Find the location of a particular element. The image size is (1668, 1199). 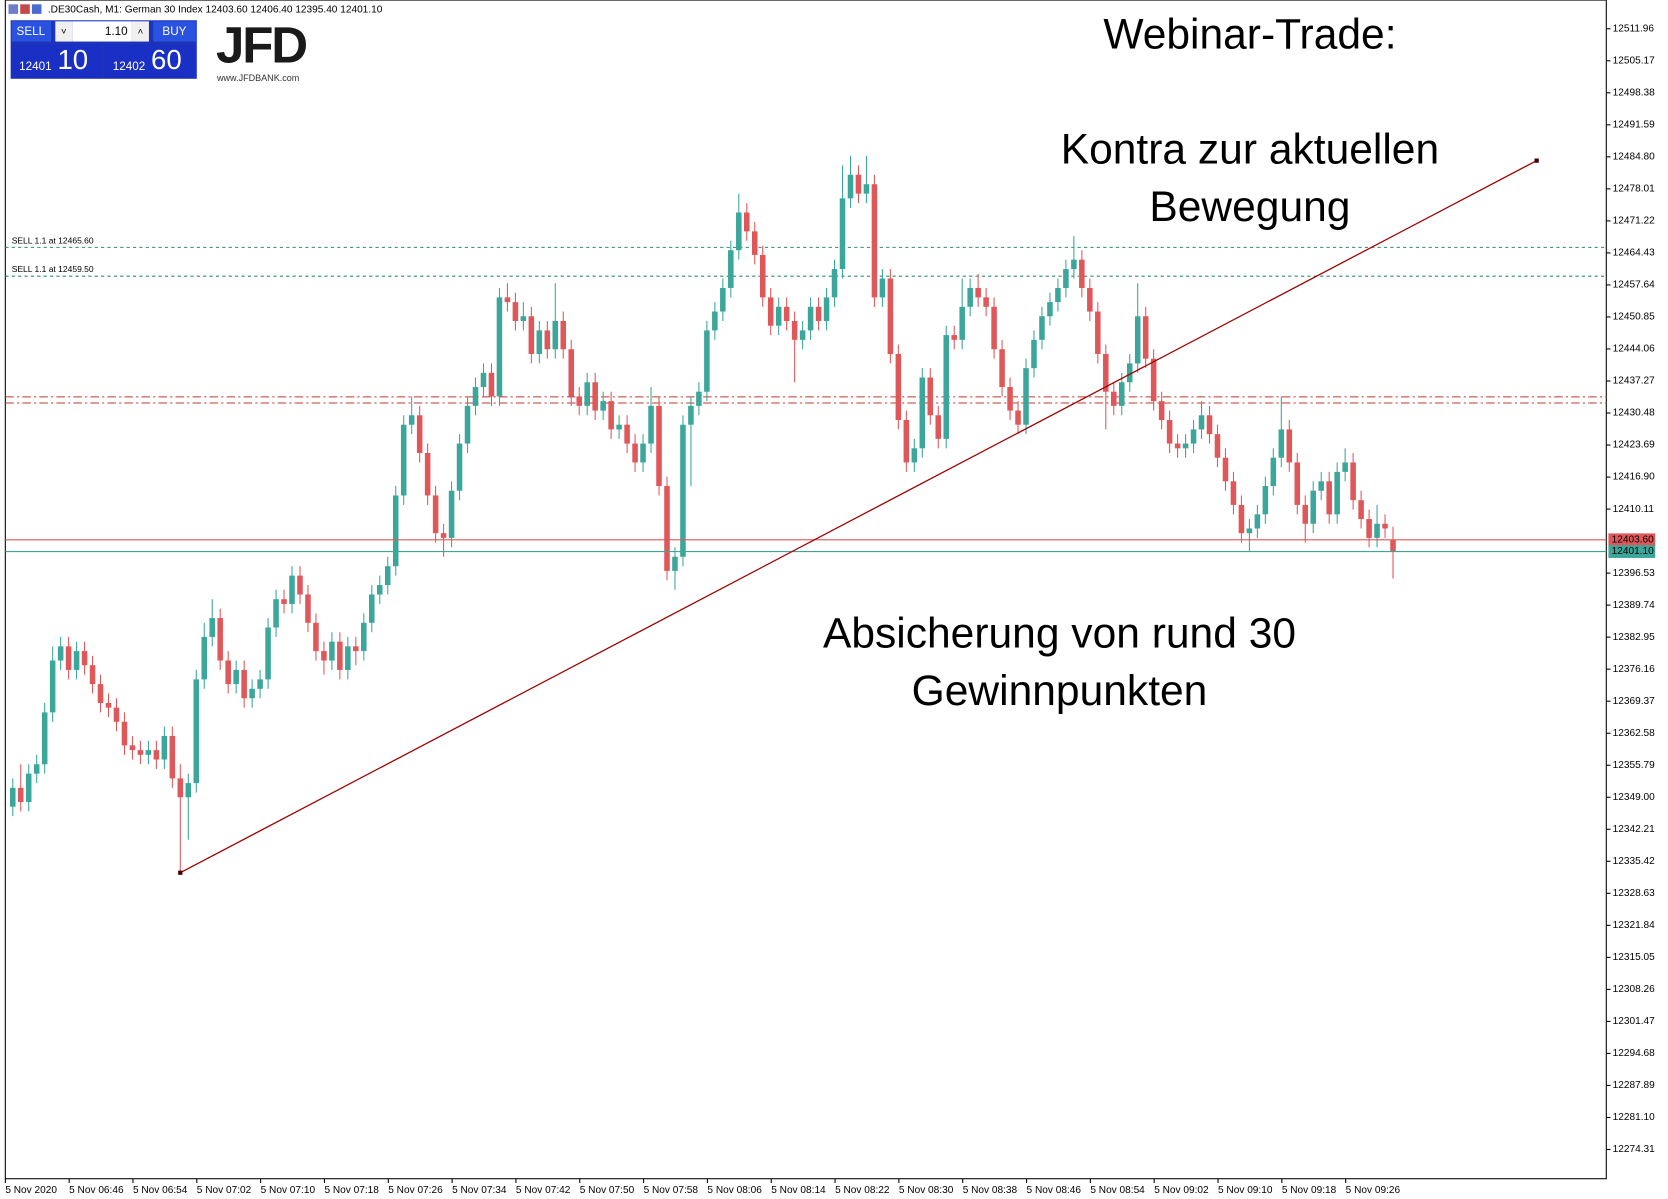

buy-button is located at coordinates (174, 31).